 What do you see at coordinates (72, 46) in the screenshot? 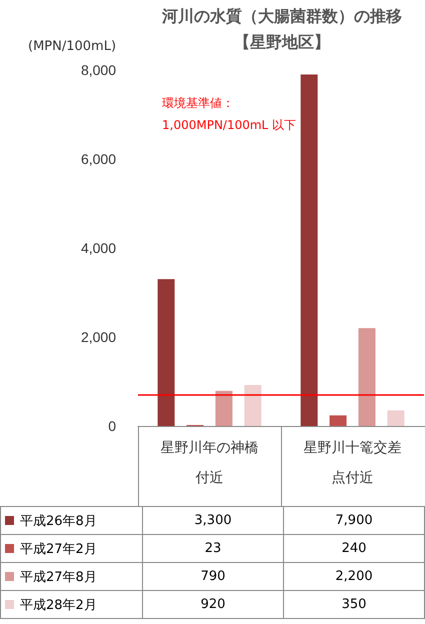
I see `y-axis-title: (MPN/100mL)` at bounding box center [72, 46].